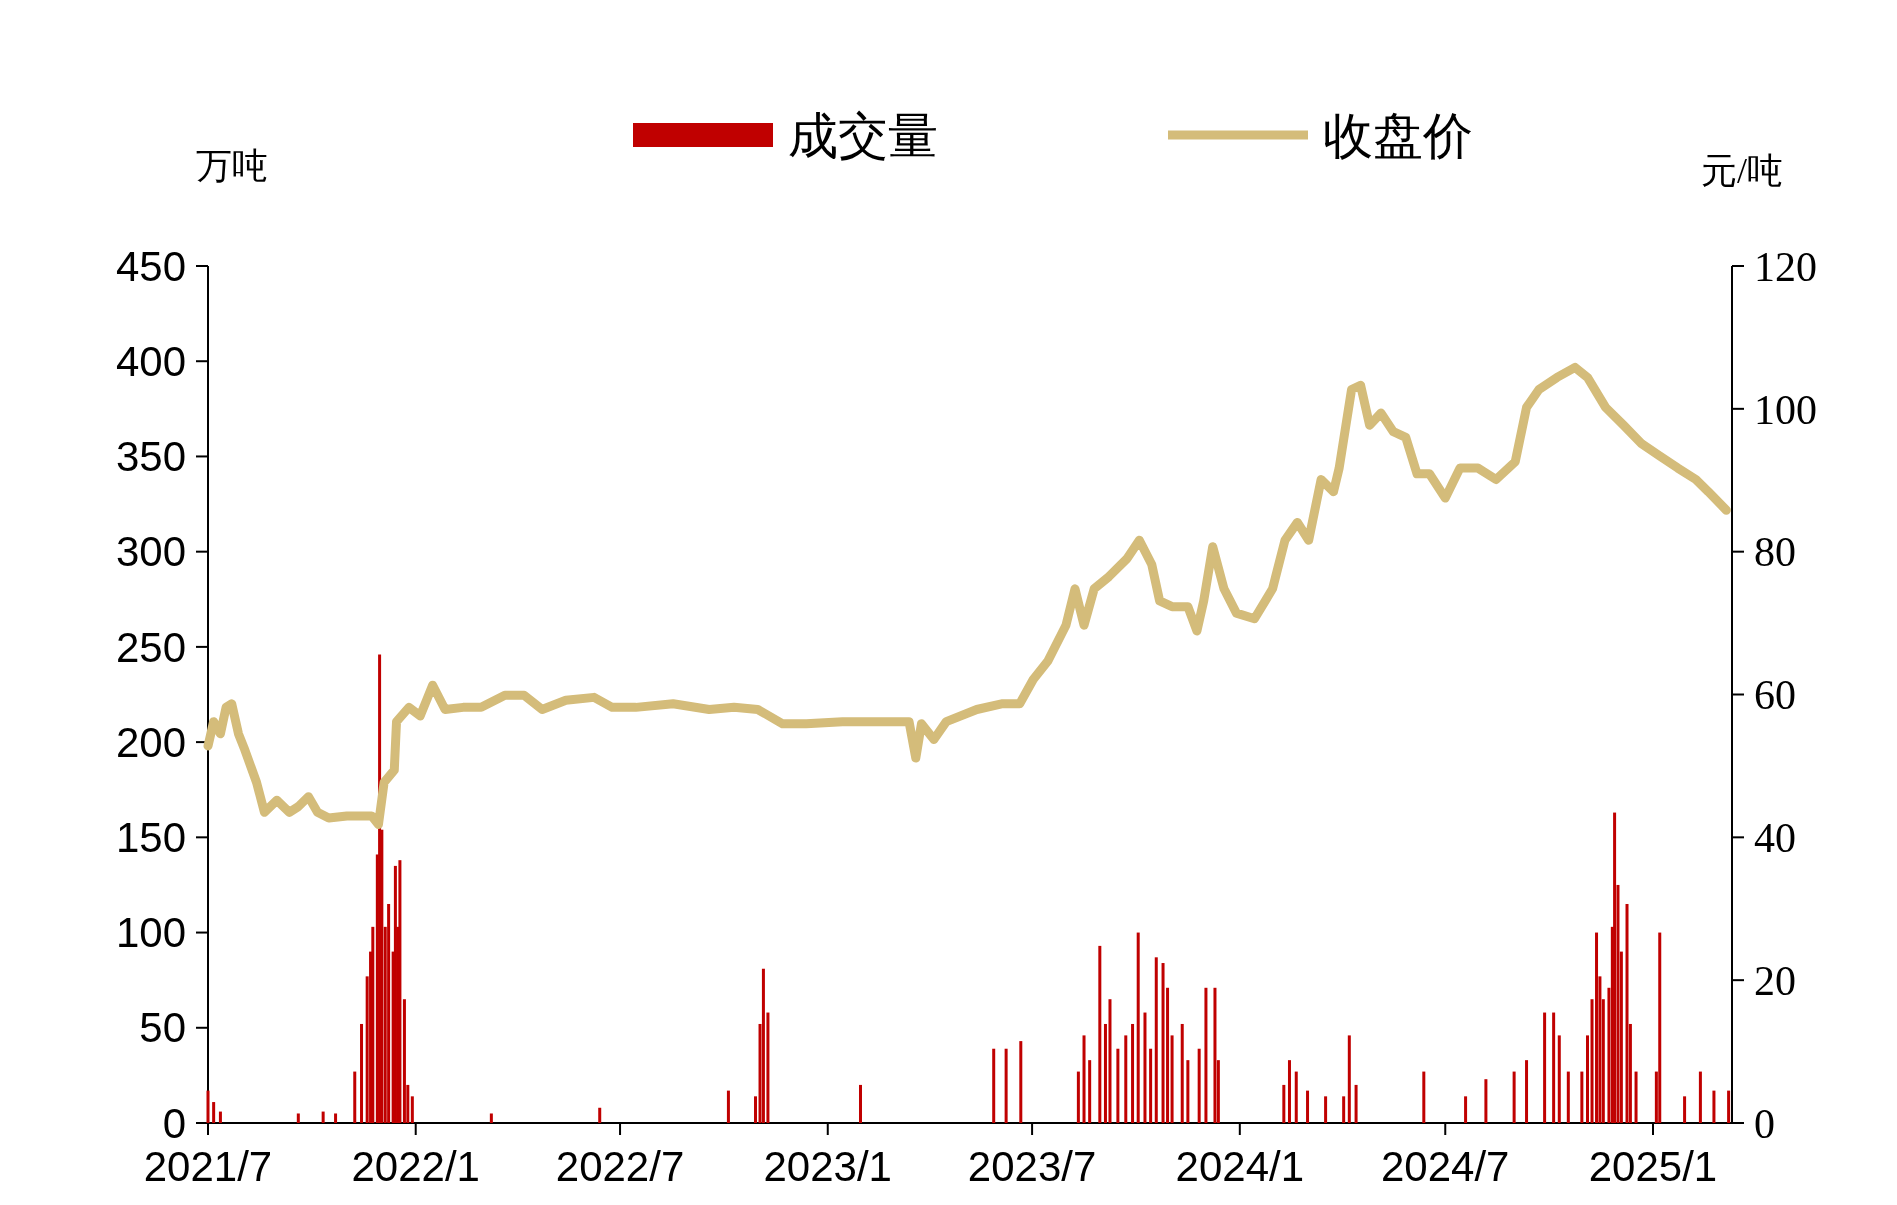  I want to click on y2-tick-label: 0, so click(1764, 1123).